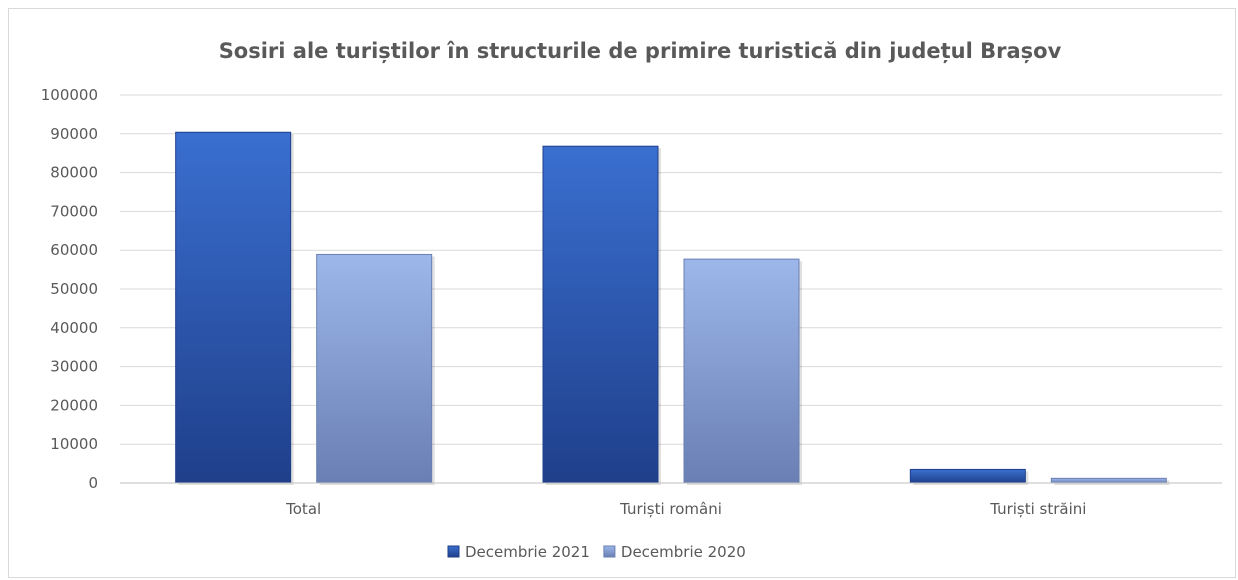 This screenshot has width=1238, height=580. What do you see at coordinates (1037, 509) in the screenshot?
I see `x-category-label: Turiști străini` at bounding box center [1037, 509].